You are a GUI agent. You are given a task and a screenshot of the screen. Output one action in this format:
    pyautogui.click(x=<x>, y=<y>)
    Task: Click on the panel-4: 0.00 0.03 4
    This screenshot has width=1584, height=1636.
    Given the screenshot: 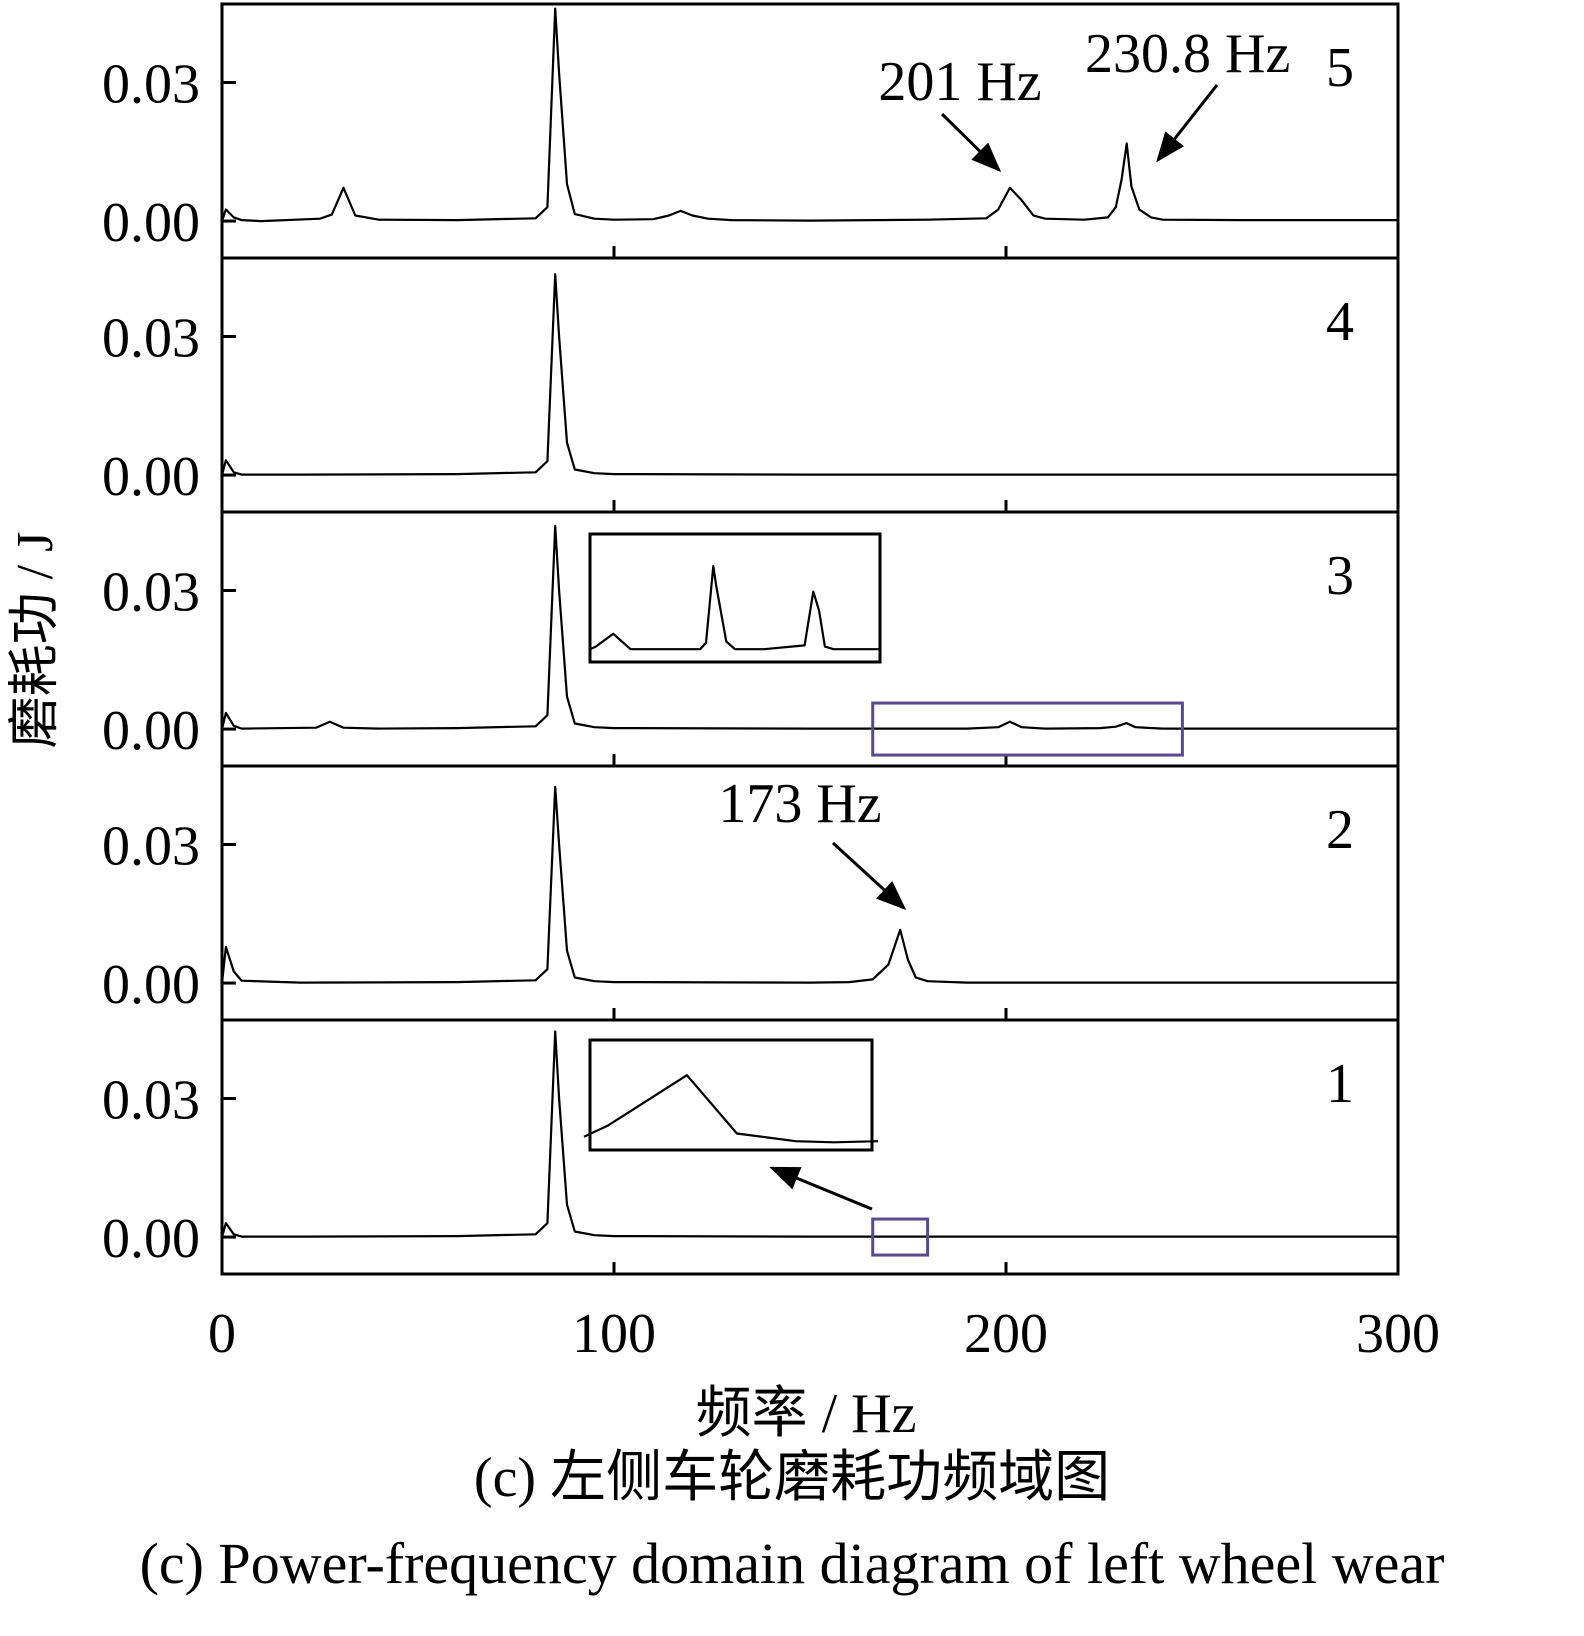 What is the action you would take?
    pyautogui.click(x=751, y=385)
    